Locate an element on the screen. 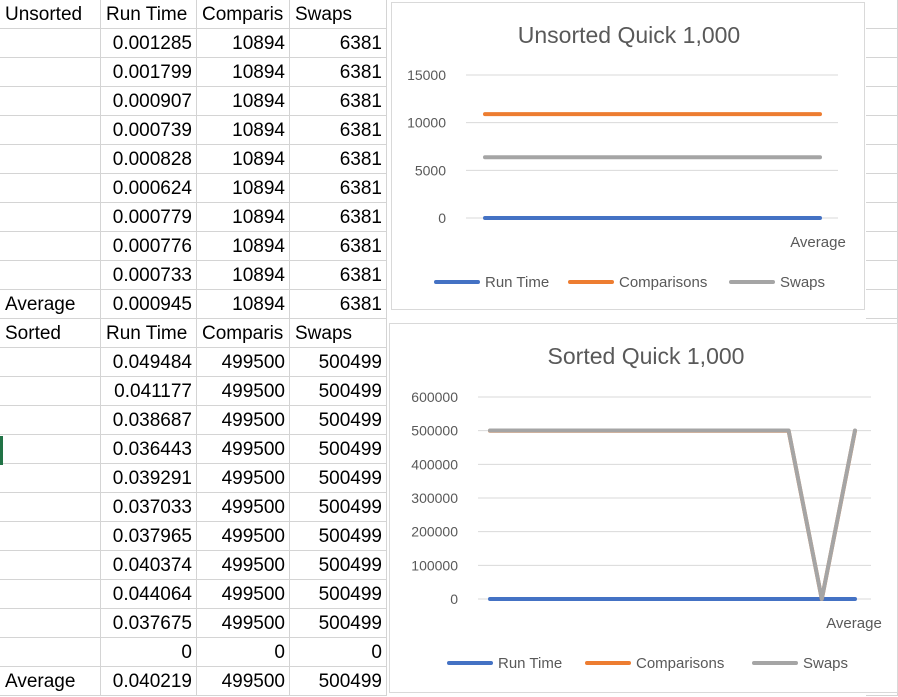 This screenshot has height=697, width=898. cell-runtime: 0.037675 is located at coordinates (149, 623).